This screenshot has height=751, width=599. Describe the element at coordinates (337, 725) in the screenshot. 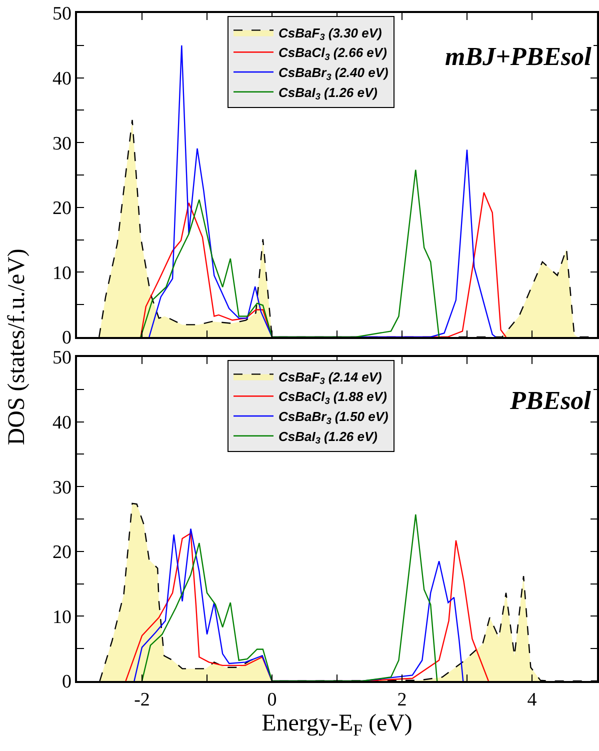

I see `x-axis-title: Energy-E$_{F}$ (eV)` at that location.